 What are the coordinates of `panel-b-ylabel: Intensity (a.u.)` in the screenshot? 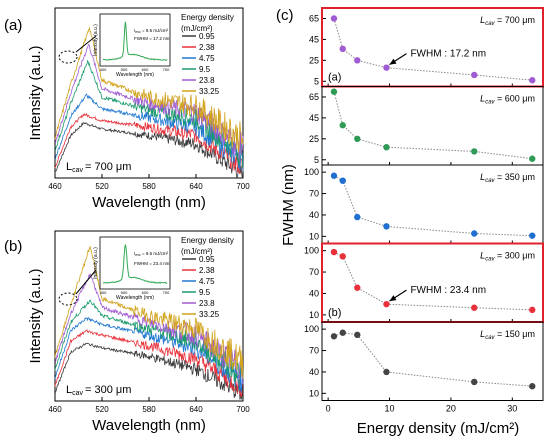 It's located at (35, 315).